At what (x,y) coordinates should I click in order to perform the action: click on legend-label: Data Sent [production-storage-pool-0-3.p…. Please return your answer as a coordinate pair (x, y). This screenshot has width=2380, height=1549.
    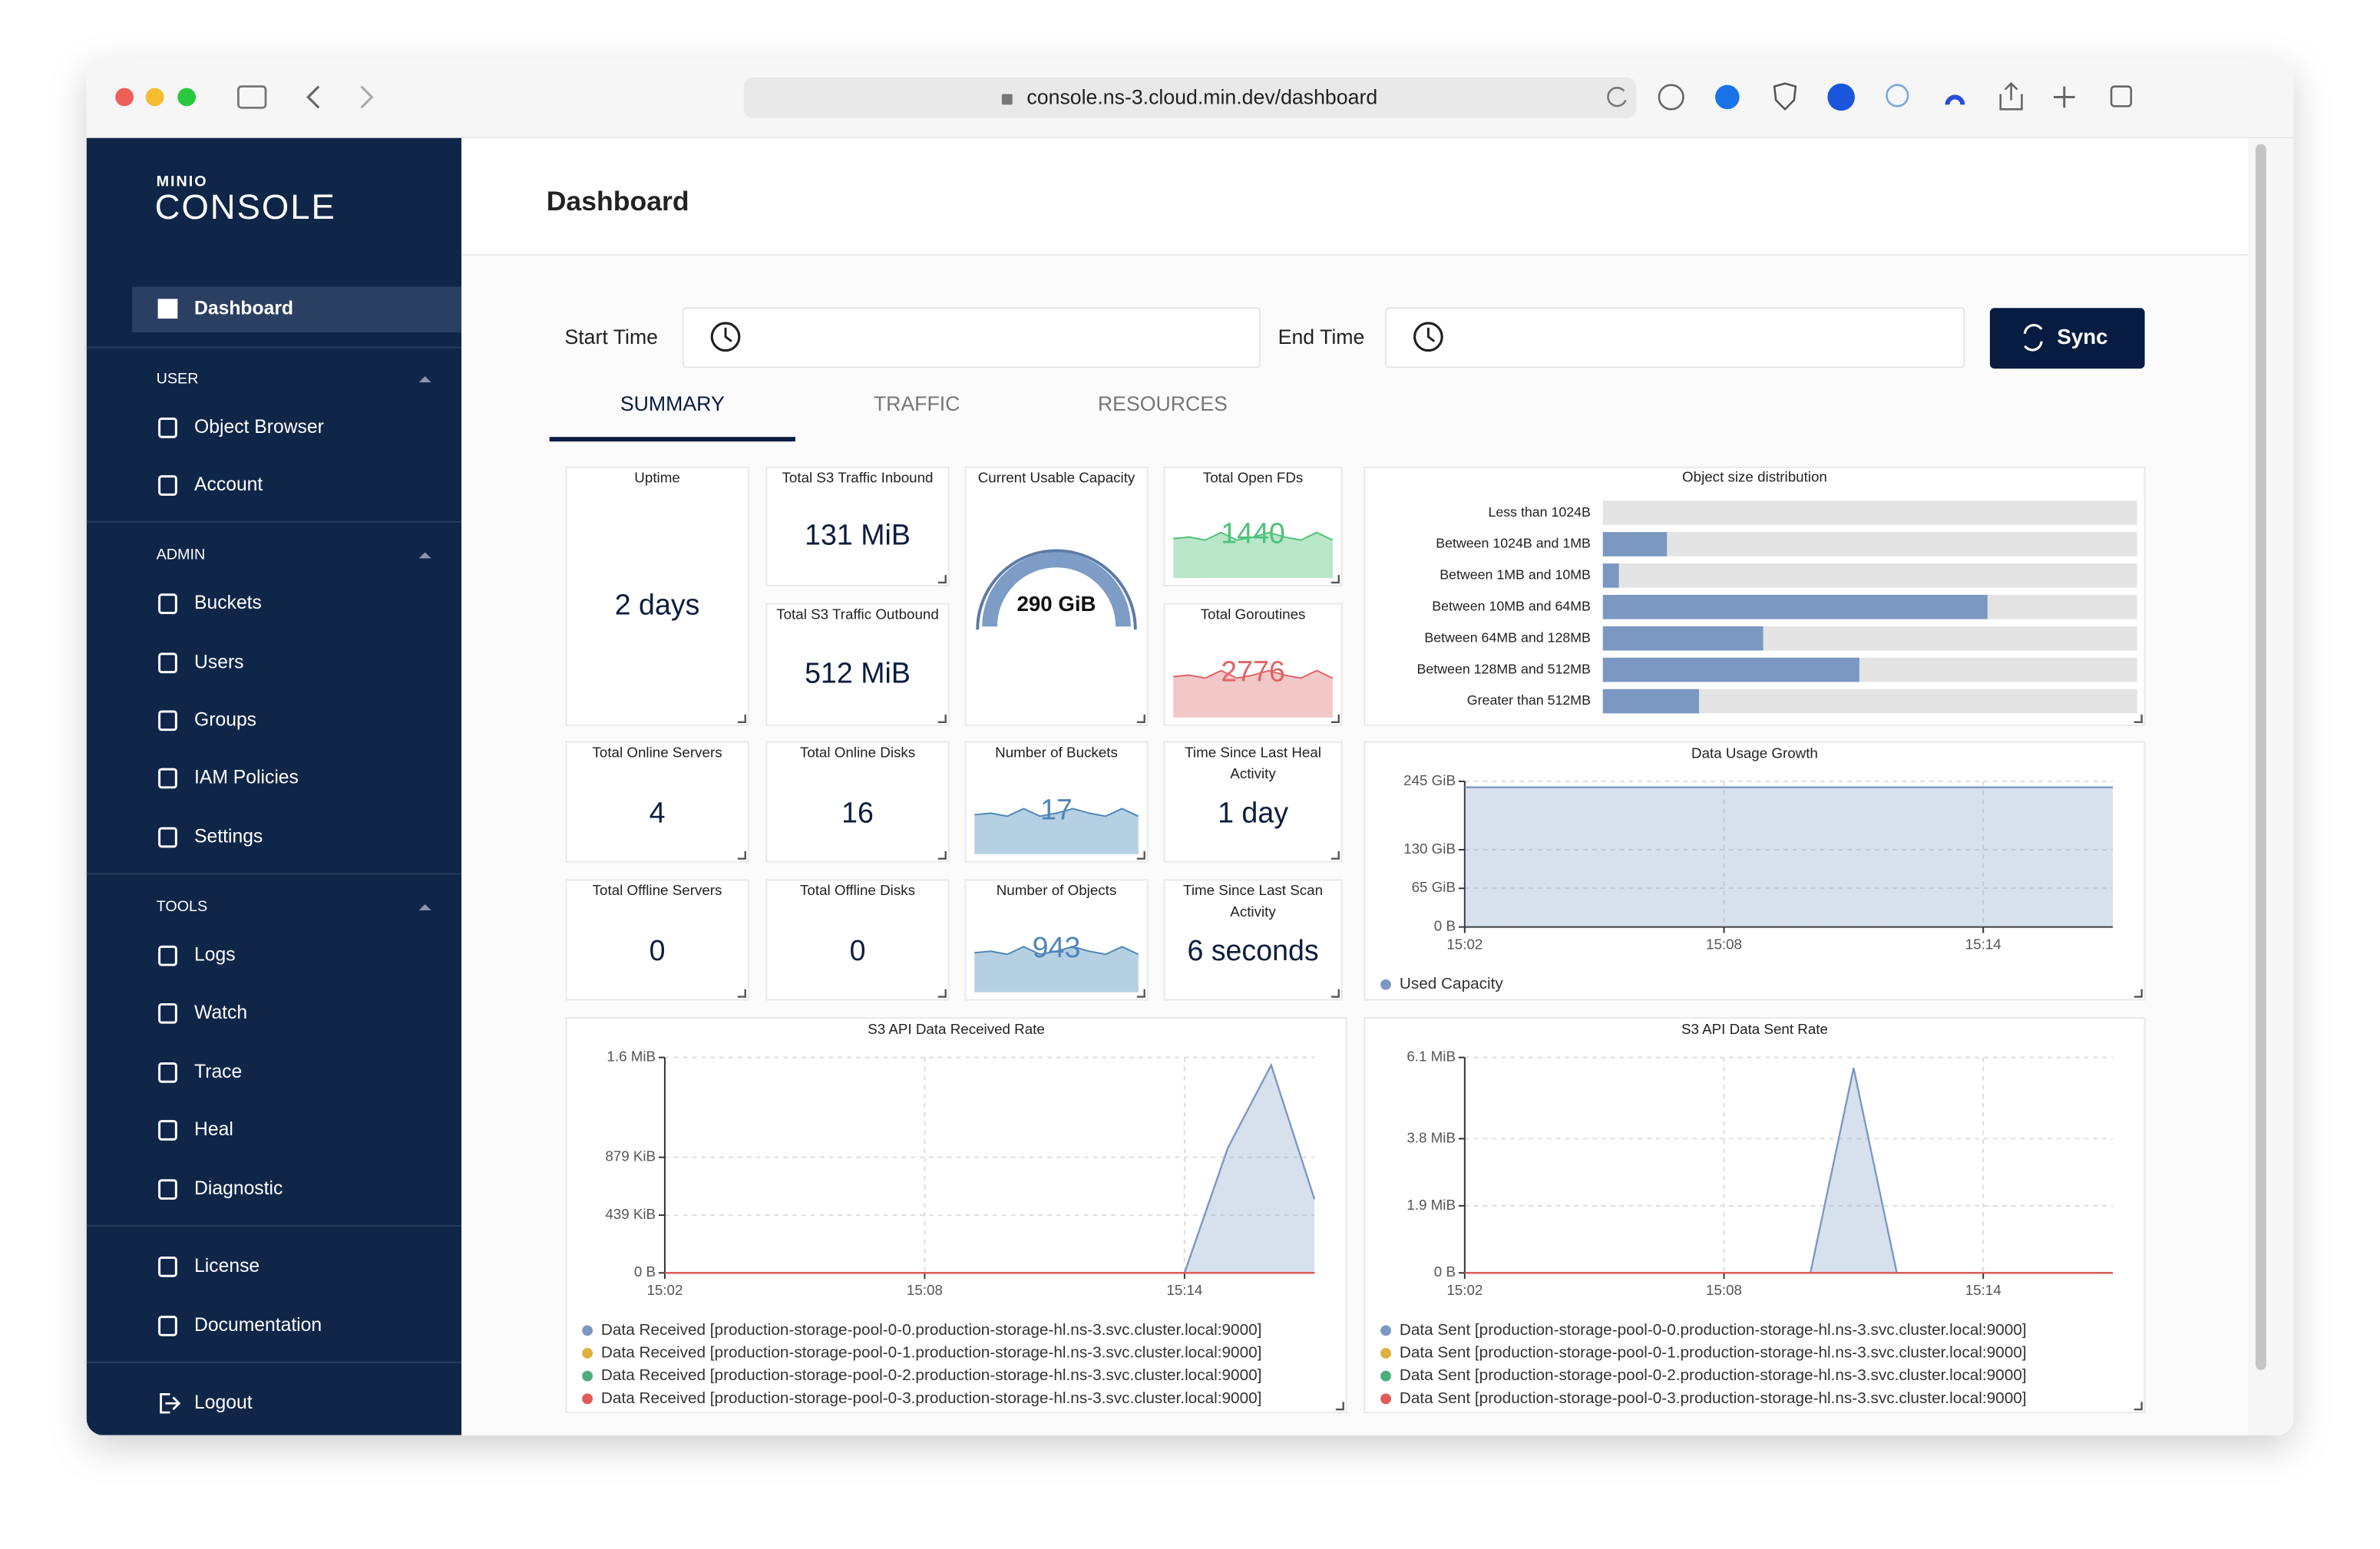
    Looking at the image, I should click on (1713, 1398).